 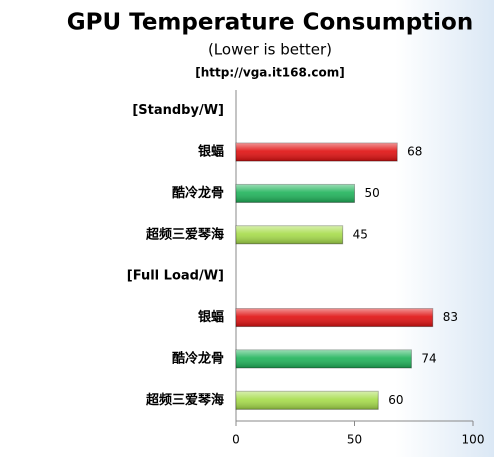 I want to click on value-label: 50, so click(x=372, y=193).